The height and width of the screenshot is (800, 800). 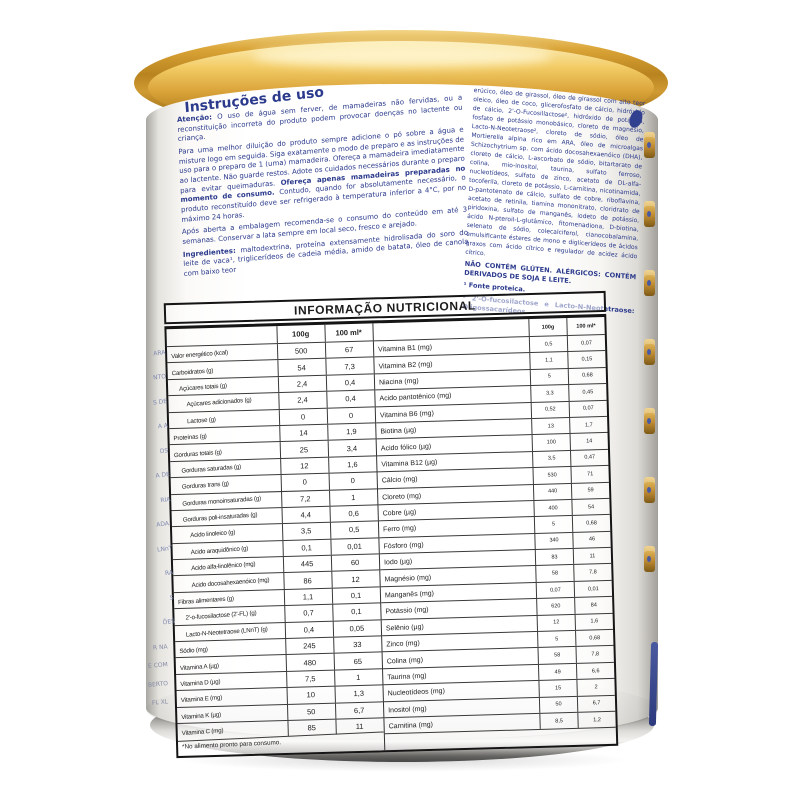 What do you see at coordinates (309, 662) in the screenshot?
I see `value-100g: 480` at bounding box center [309, 662].